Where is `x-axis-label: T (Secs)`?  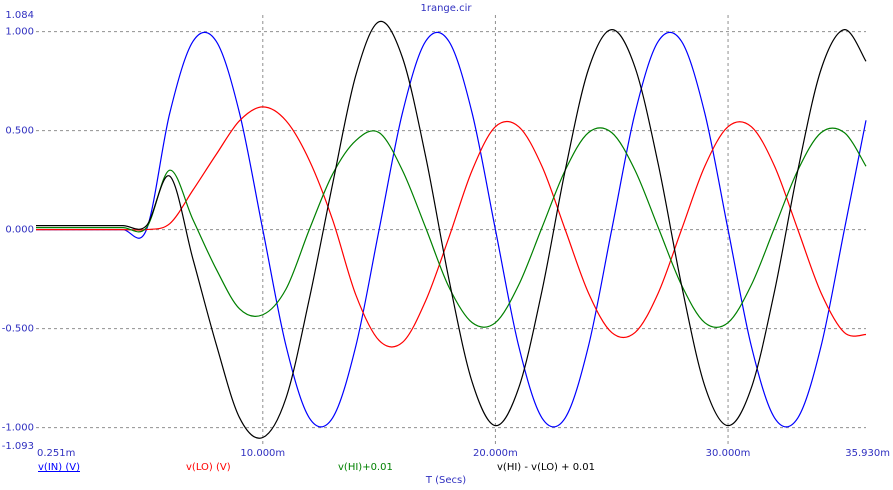
x-axis-label: T (Secs) is located at coordinates (445, 480).